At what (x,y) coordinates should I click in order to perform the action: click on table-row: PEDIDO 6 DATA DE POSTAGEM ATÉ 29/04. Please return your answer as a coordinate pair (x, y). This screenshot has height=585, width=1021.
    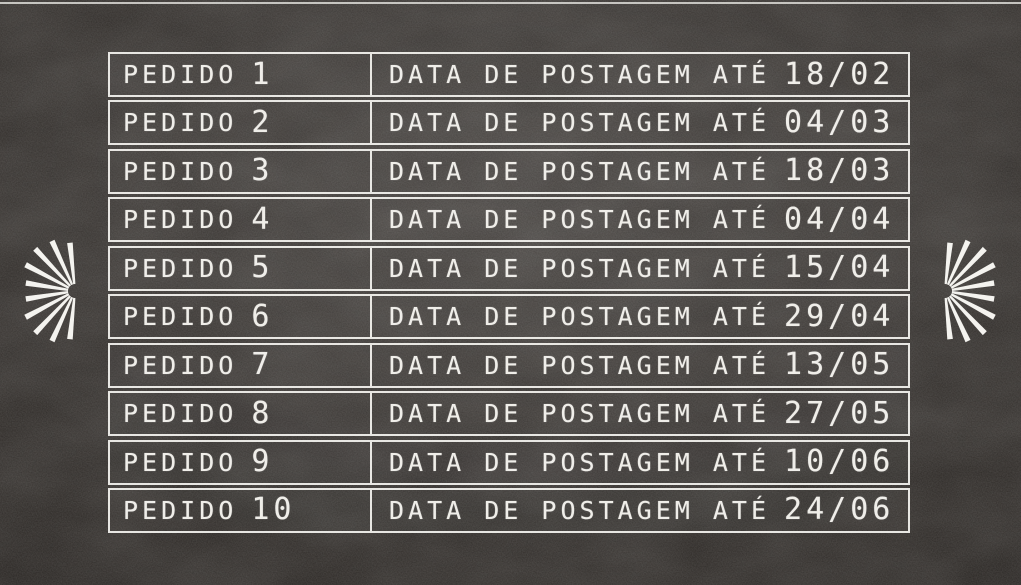
    Looking at the image, I should click on (509, 317).